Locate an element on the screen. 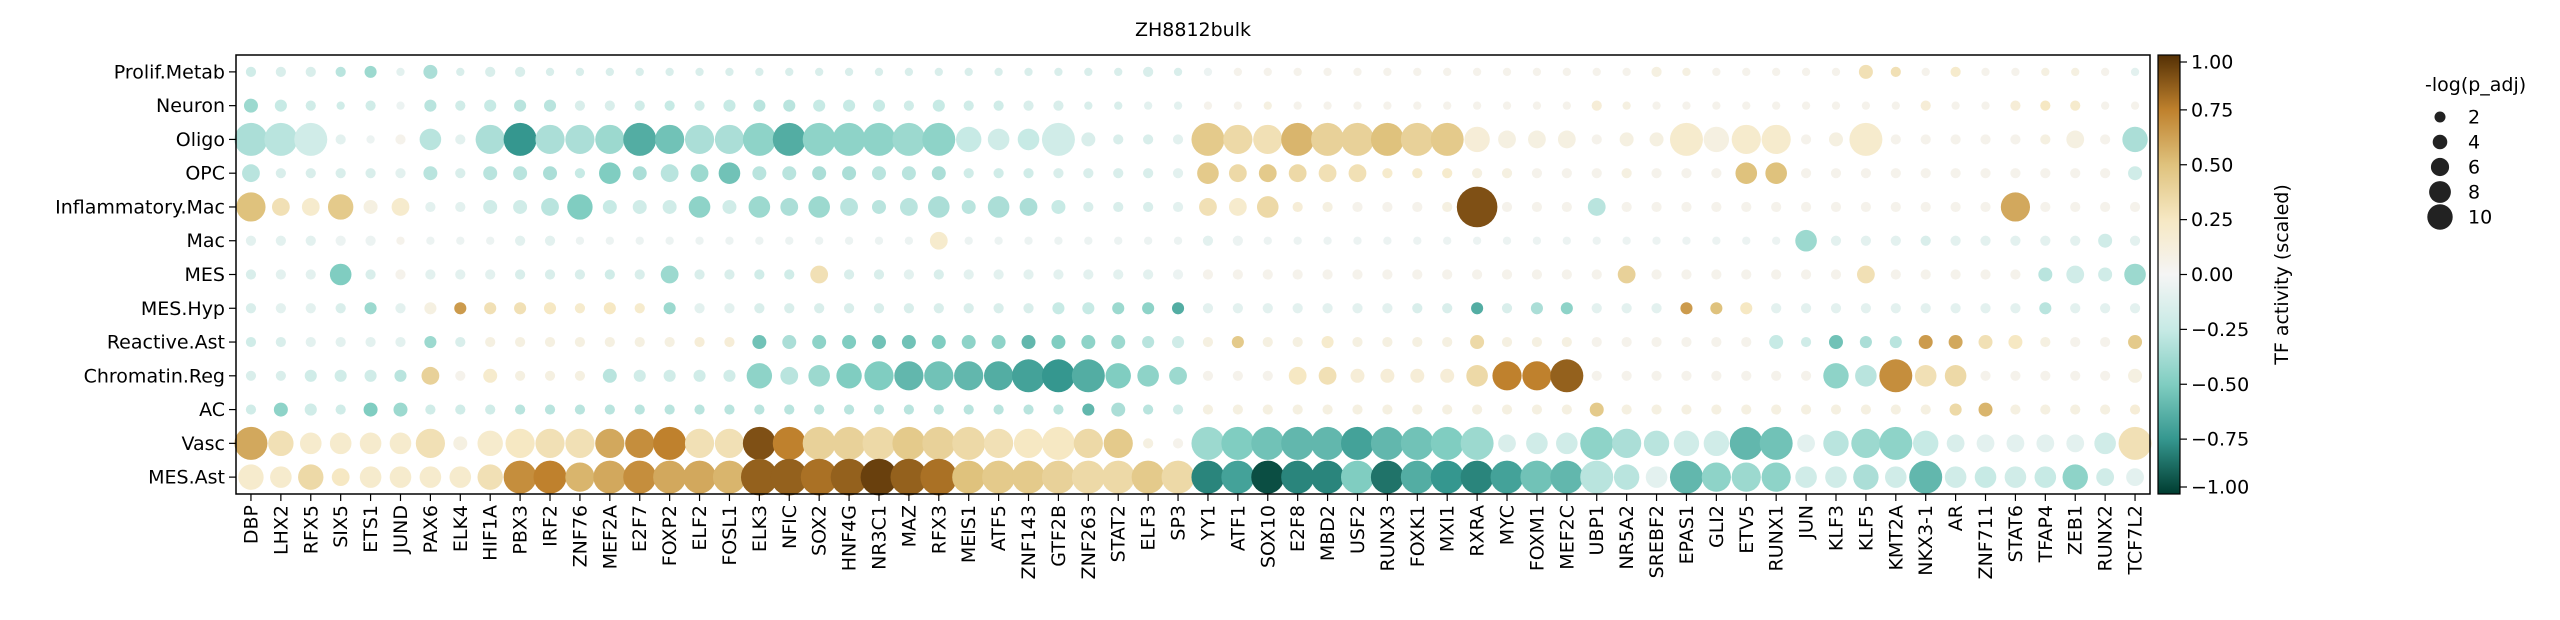 This screenshot has width=2560, height=620. dot-MES-E2F8 is located at coordinates (1297, 274).